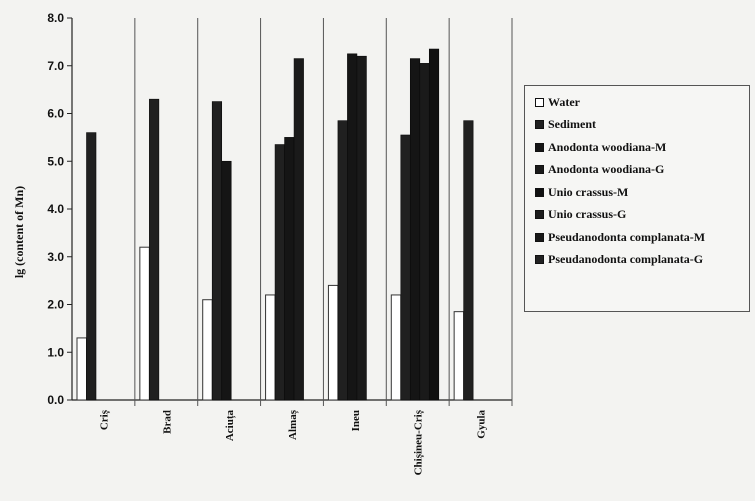  What do you see at coordinates (55, 66) in the screenshot?
I see `y-tick-label: 7.0` at bounding box center [55, 66].